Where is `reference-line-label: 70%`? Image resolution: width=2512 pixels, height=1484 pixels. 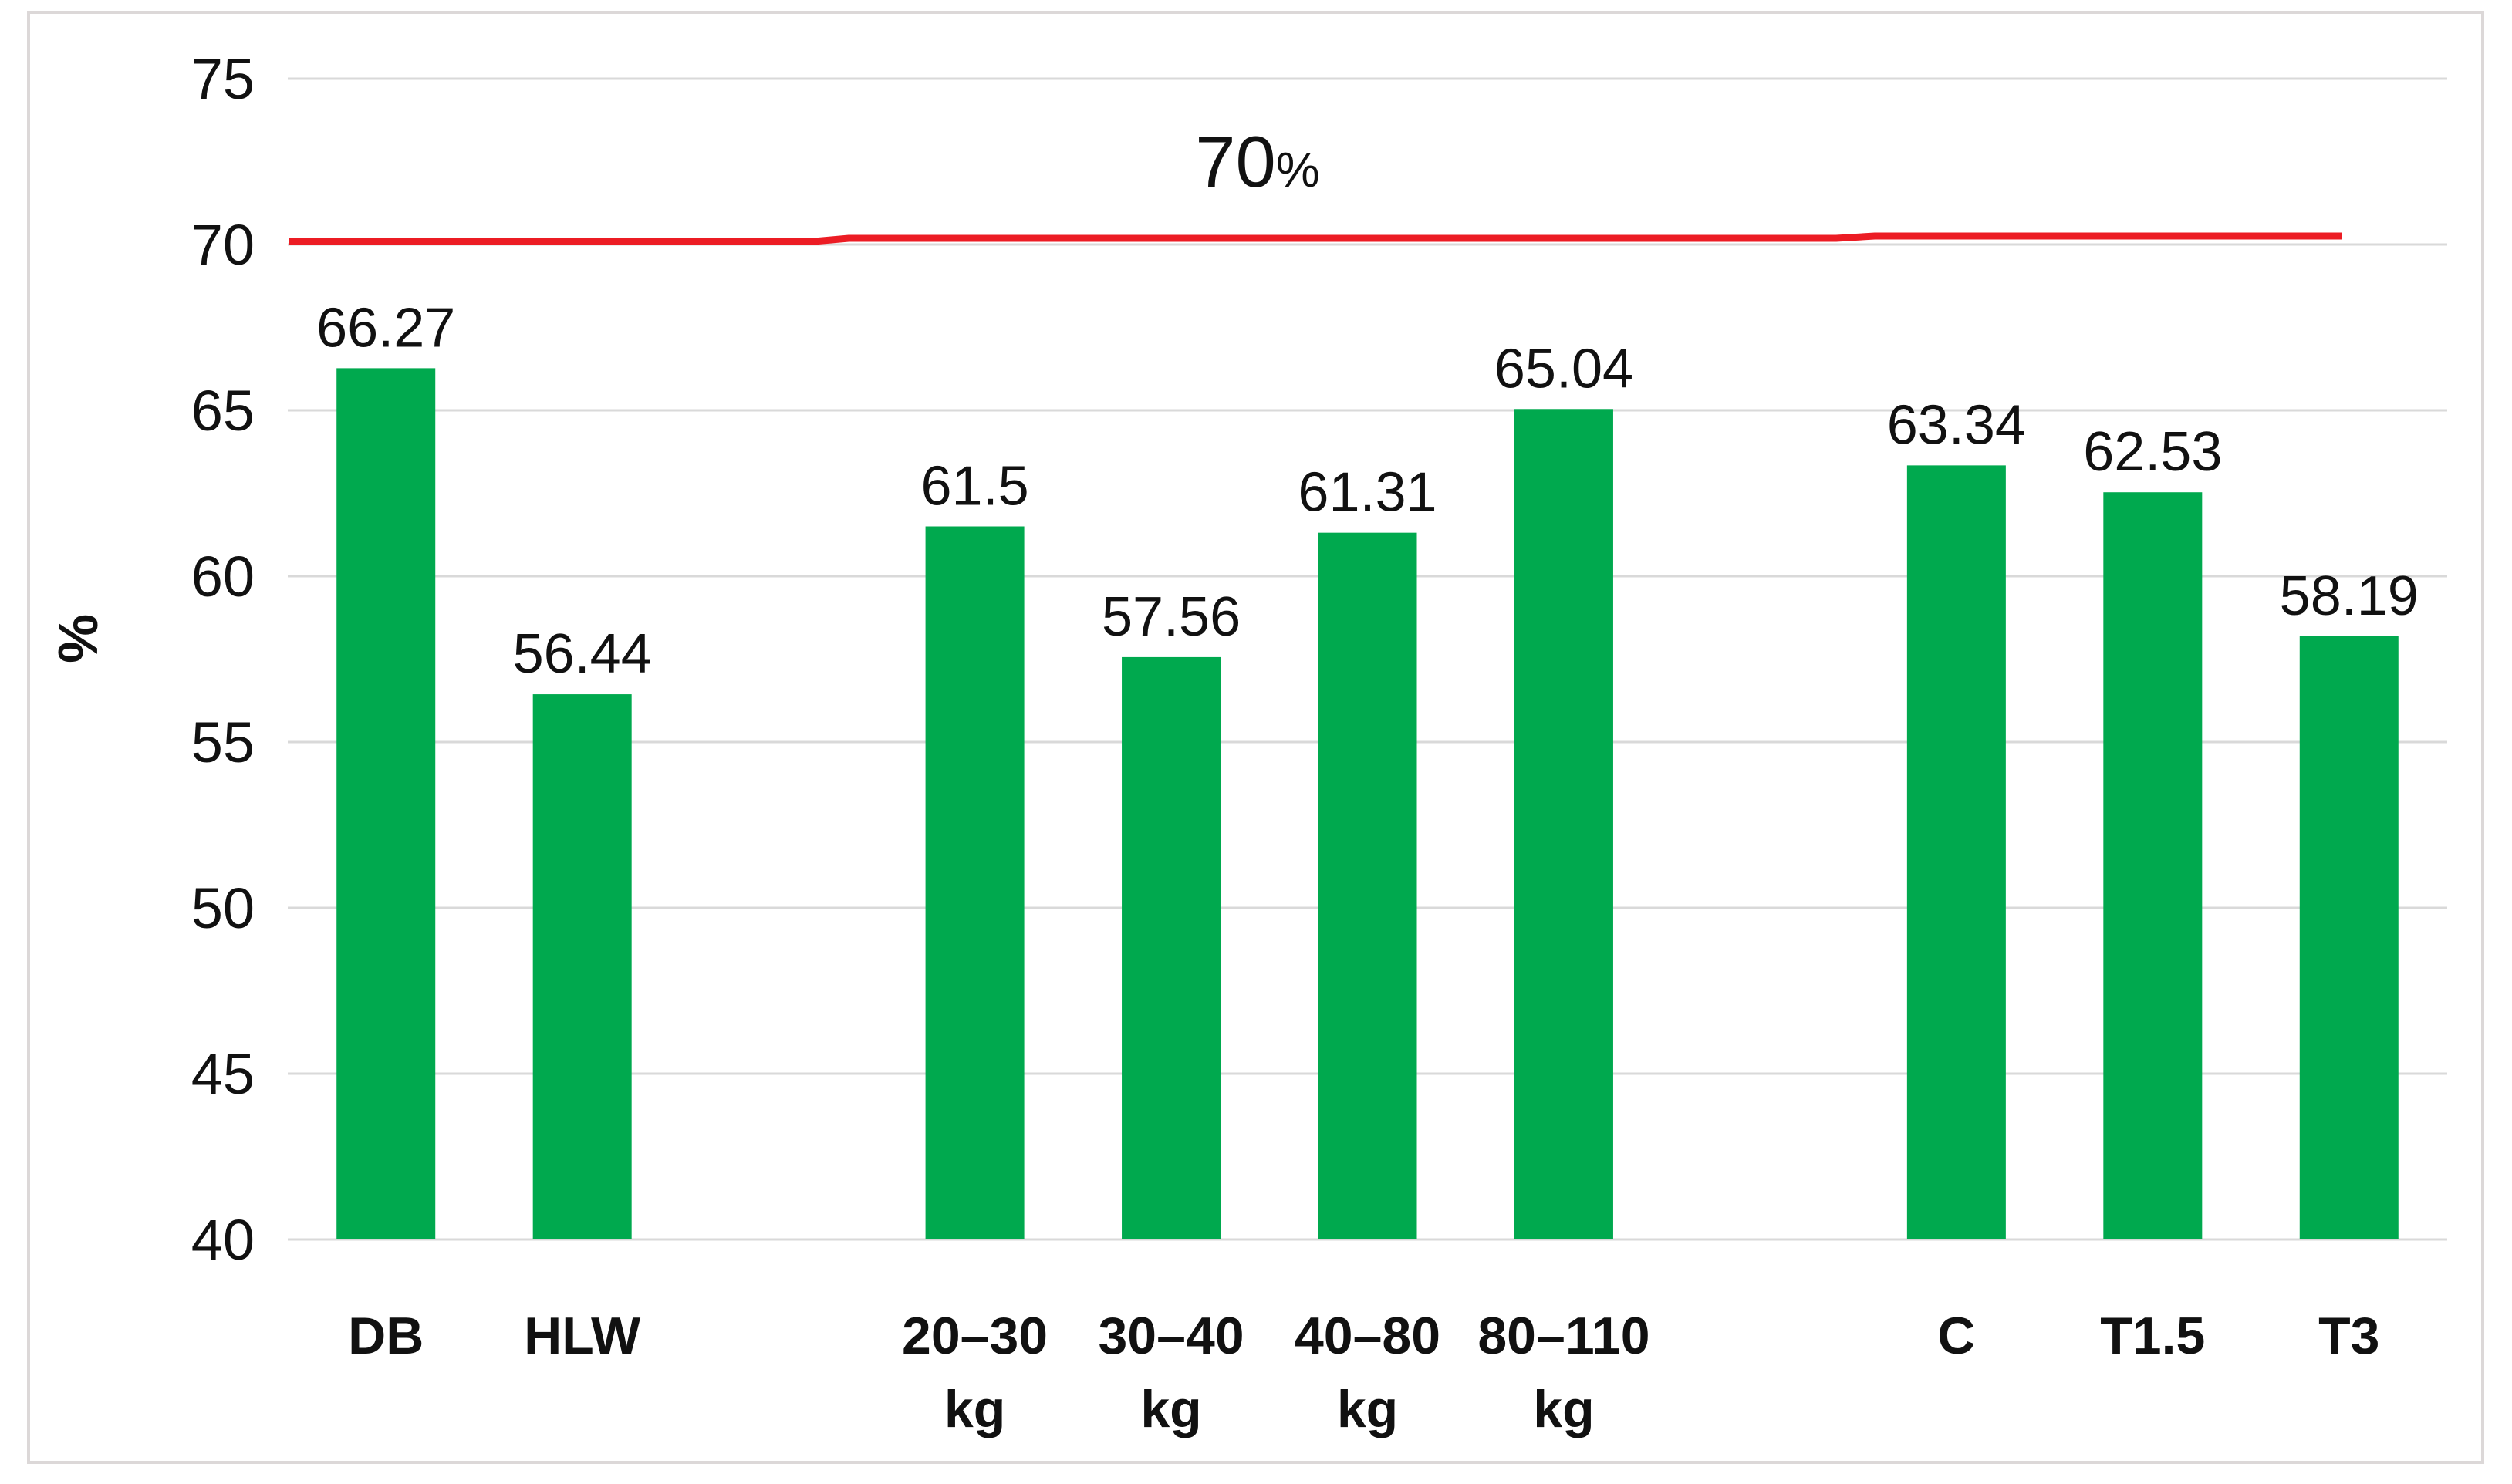 reference-line-label: 70% is located at coordinates (1257, 161).